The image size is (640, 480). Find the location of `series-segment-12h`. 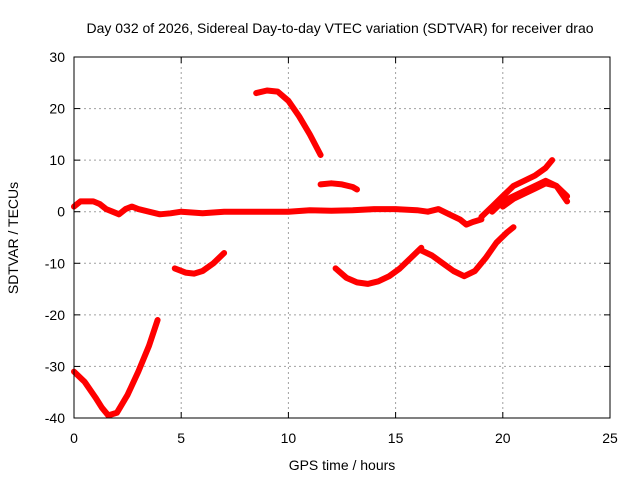

series-segment-12h is located at coordinates (338, 186).